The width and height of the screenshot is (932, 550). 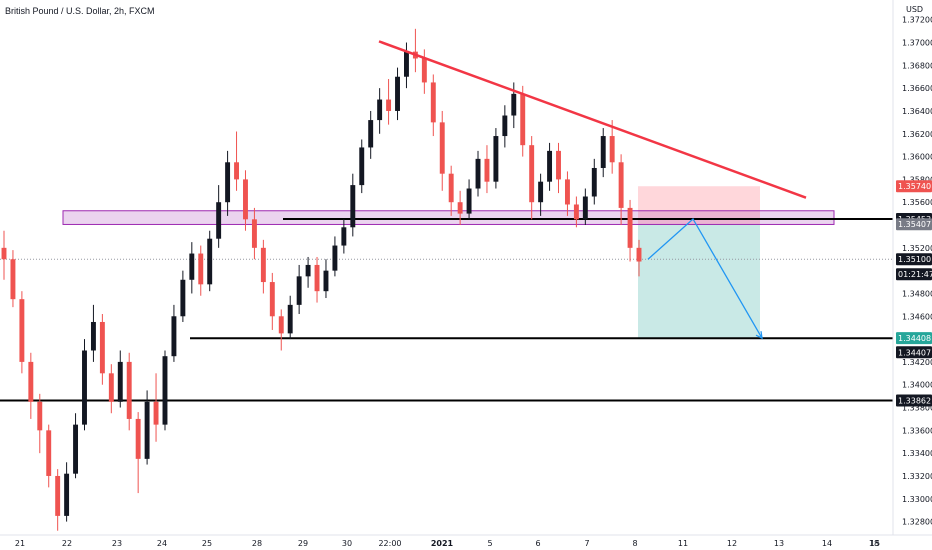 I want to click on price-tick-label: 1.37200, so click(x=917, y=20).